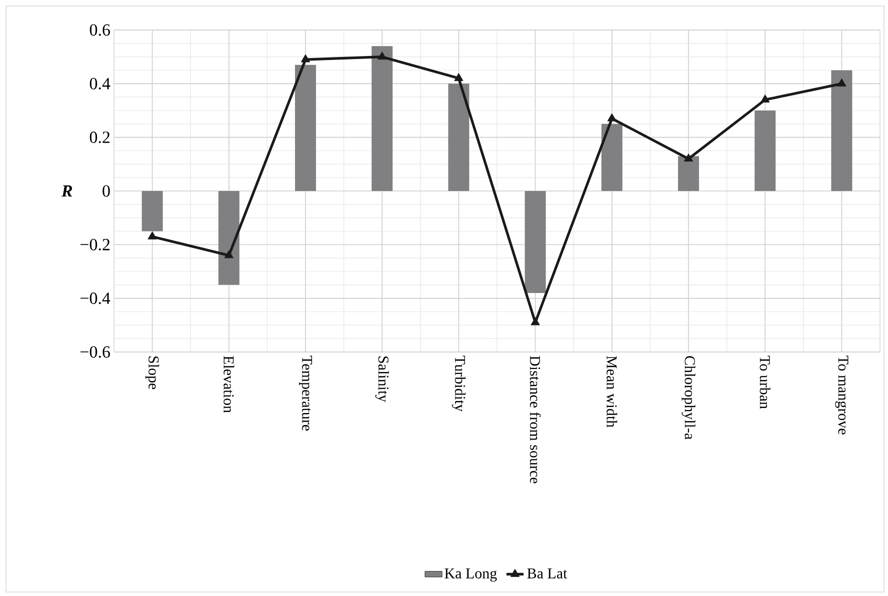  Describe the element at coordinates (470, 575) in the screenshot. I see `legend-label: Ka Long` at that location.